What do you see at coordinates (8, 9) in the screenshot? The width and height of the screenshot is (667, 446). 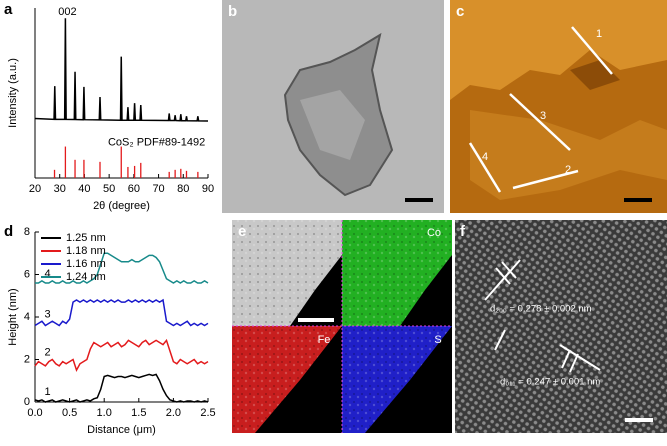 I see `panel-label: a` at bounding box center [8, 9].